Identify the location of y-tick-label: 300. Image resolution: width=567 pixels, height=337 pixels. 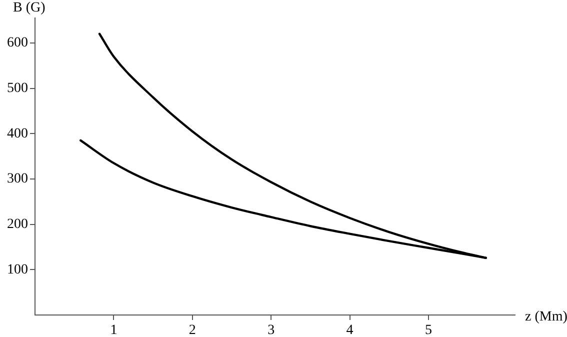
(17, 179).